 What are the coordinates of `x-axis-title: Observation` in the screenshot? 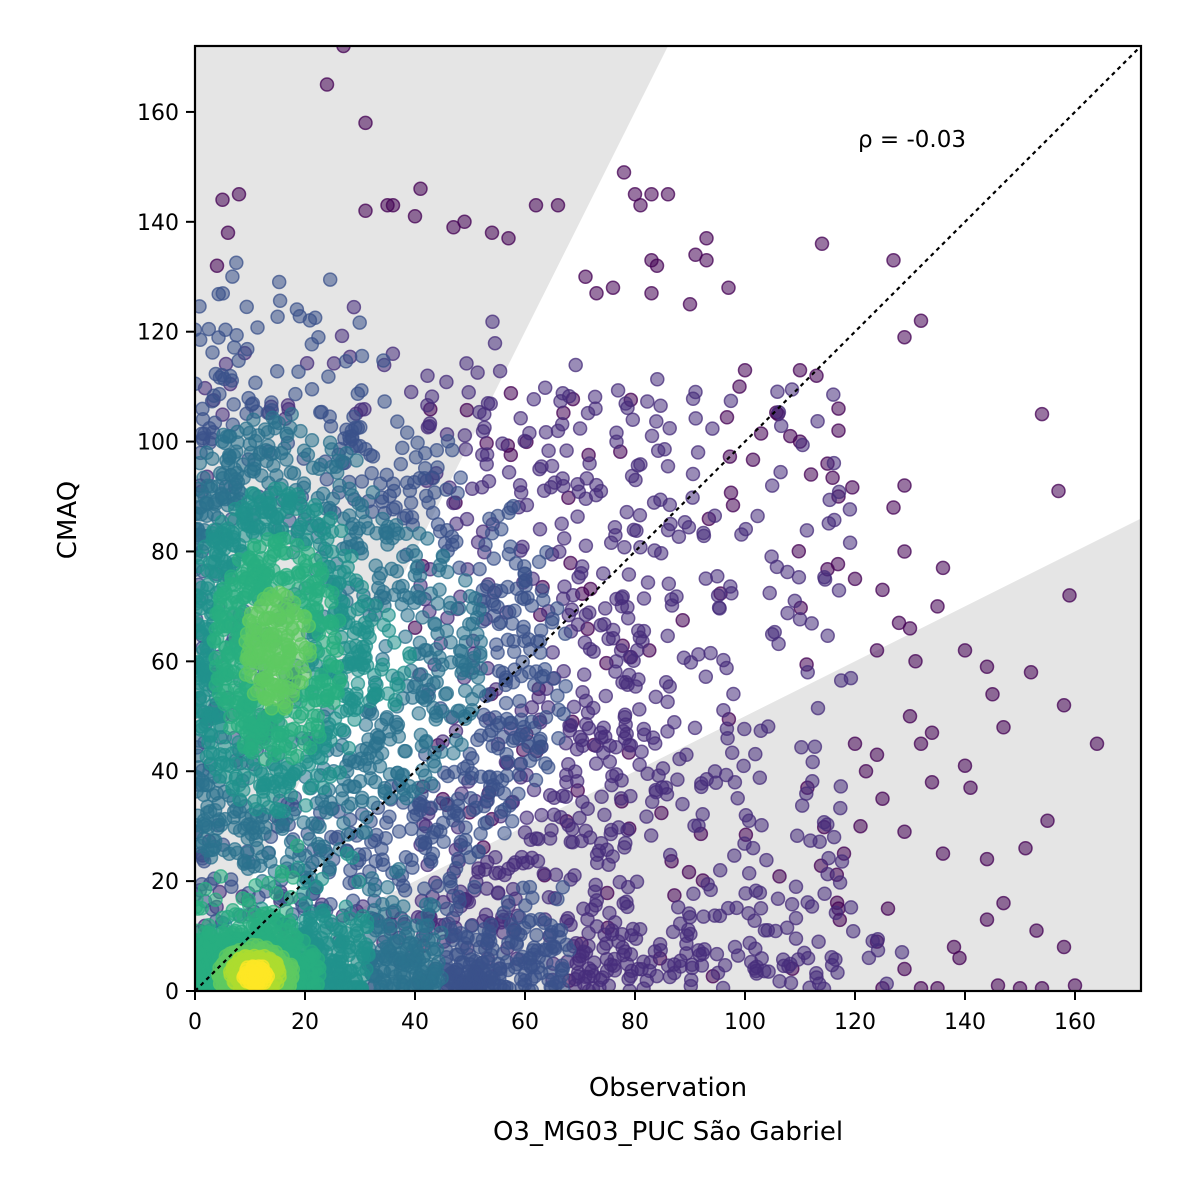 It's located at (668, 1088).